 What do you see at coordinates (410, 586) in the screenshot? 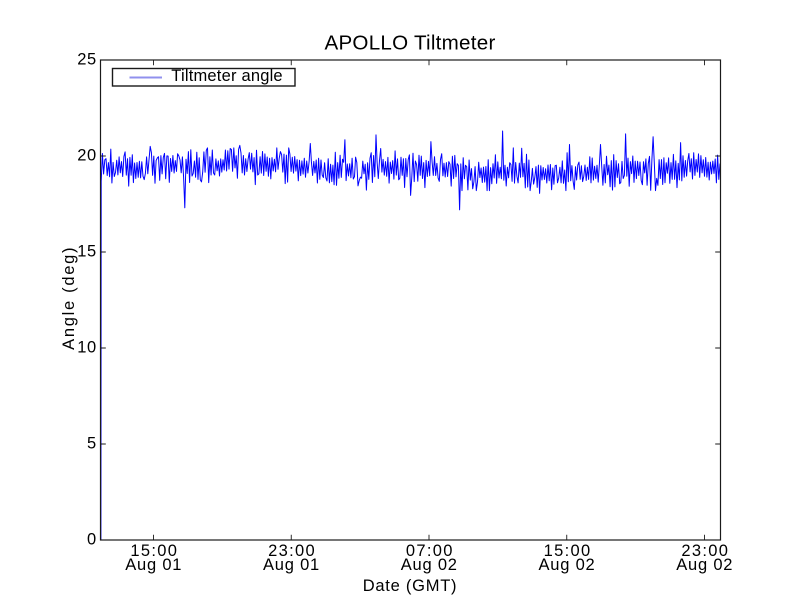
I see `svg-text: Date (GMT)` at bounding box center [410, 586].